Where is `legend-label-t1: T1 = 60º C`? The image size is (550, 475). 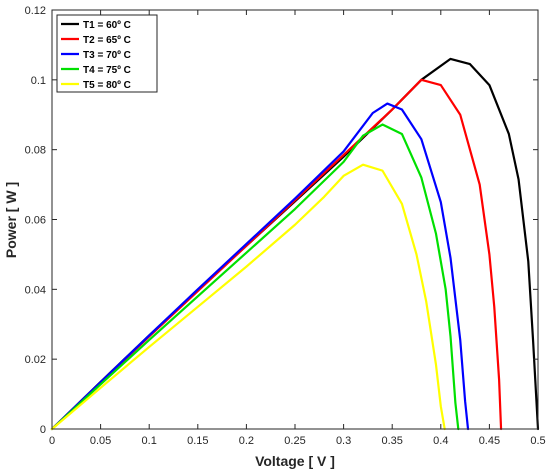 legend-label-t1: T1 = 60º C is located at coordinates (107, 25).